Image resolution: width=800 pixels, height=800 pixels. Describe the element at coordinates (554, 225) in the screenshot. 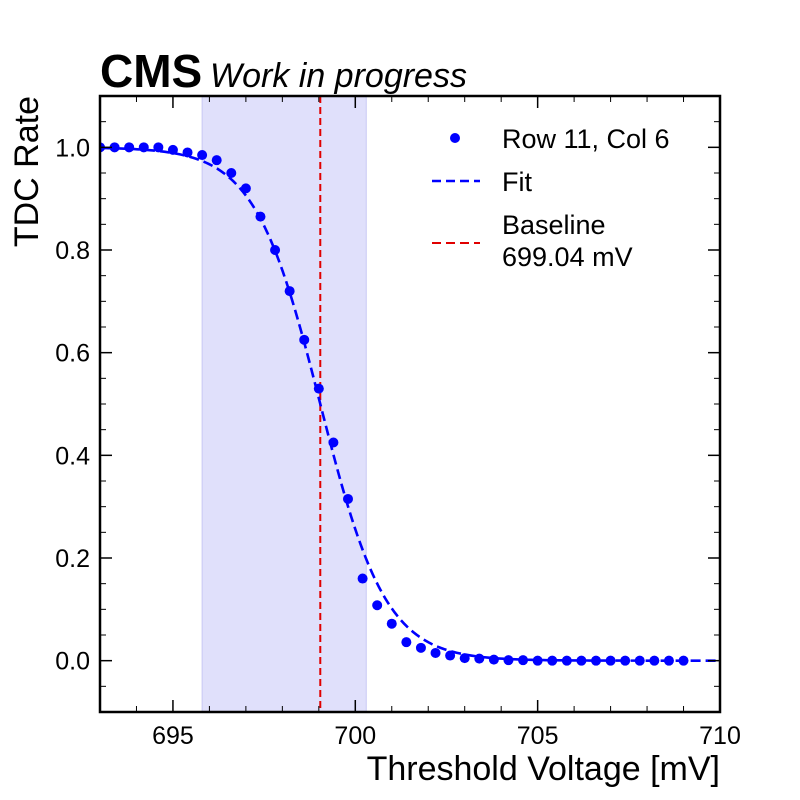

I see `legend-label-baseline: Baseline` at that location.